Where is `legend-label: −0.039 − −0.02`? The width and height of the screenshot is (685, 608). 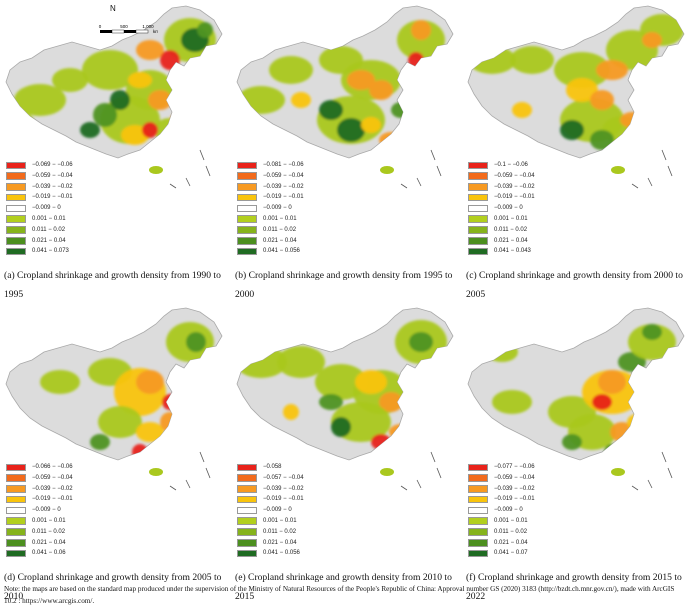
legend-label: −0.039 − −0.02 is located at coordinates (283, 488).